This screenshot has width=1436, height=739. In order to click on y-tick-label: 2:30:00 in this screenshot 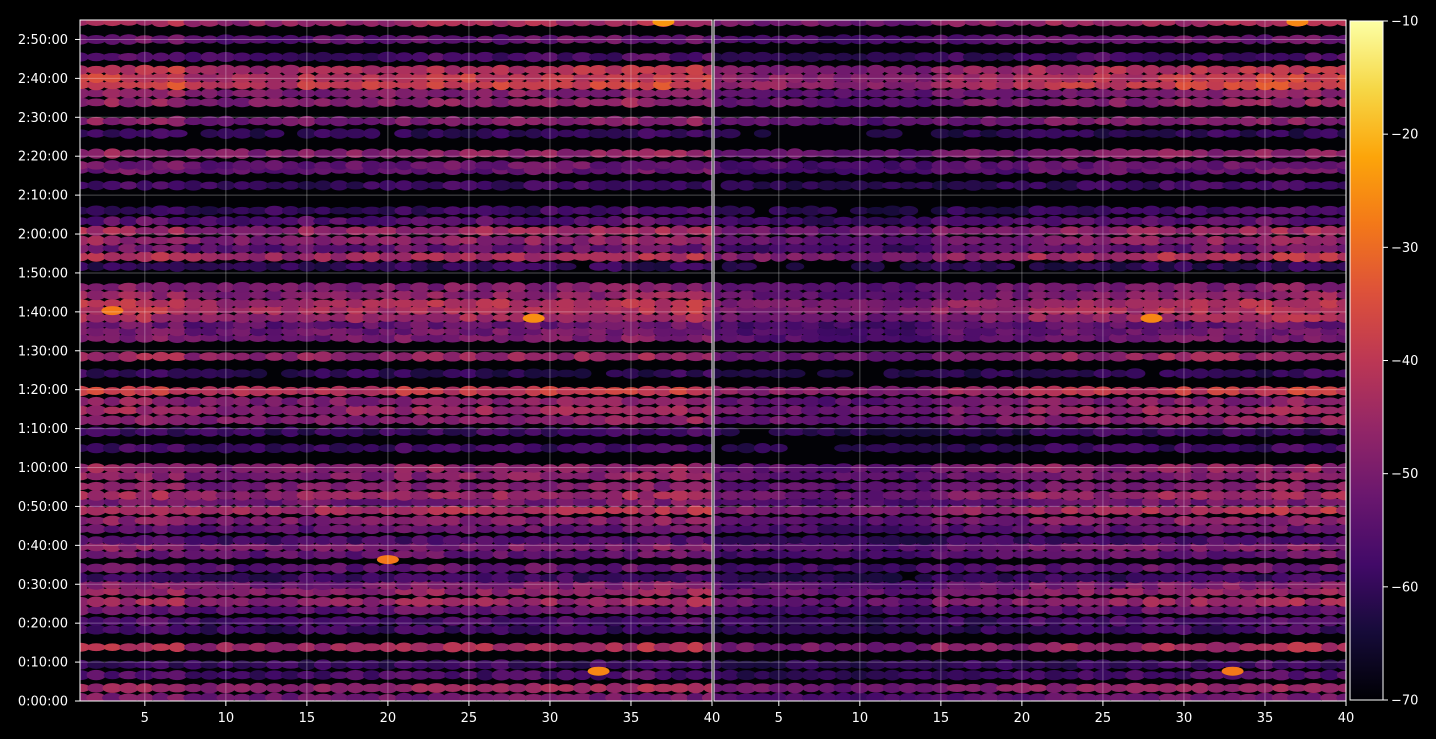, I will do `click(43, 118)`.